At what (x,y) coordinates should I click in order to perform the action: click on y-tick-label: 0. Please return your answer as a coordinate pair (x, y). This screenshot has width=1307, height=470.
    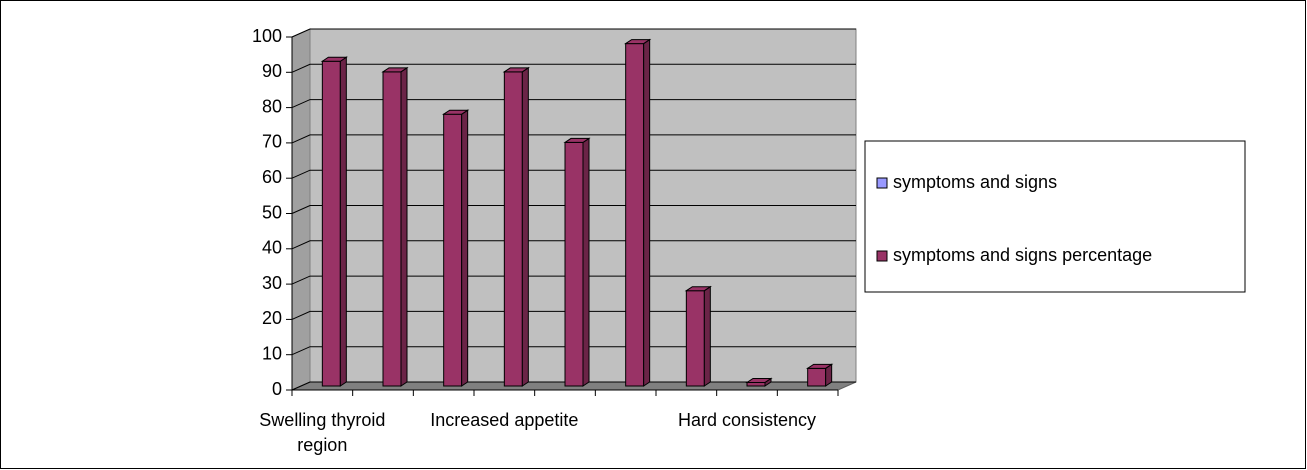
    Looking at the image, I should click on (277, 389).